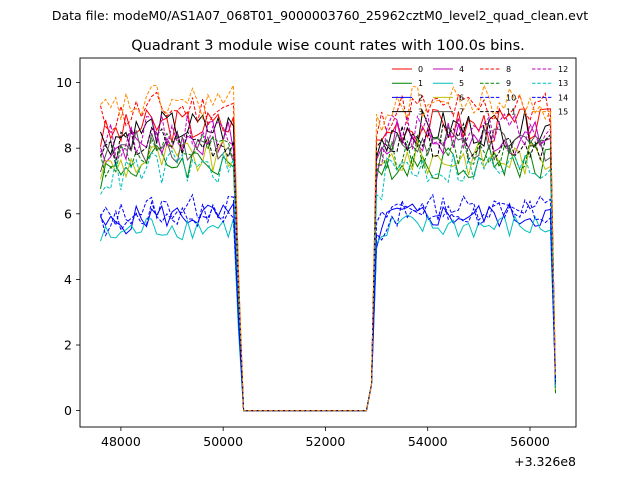 This screenshot has height=480, width=640. I want to click on legend-label: 12, so click(563, 69).